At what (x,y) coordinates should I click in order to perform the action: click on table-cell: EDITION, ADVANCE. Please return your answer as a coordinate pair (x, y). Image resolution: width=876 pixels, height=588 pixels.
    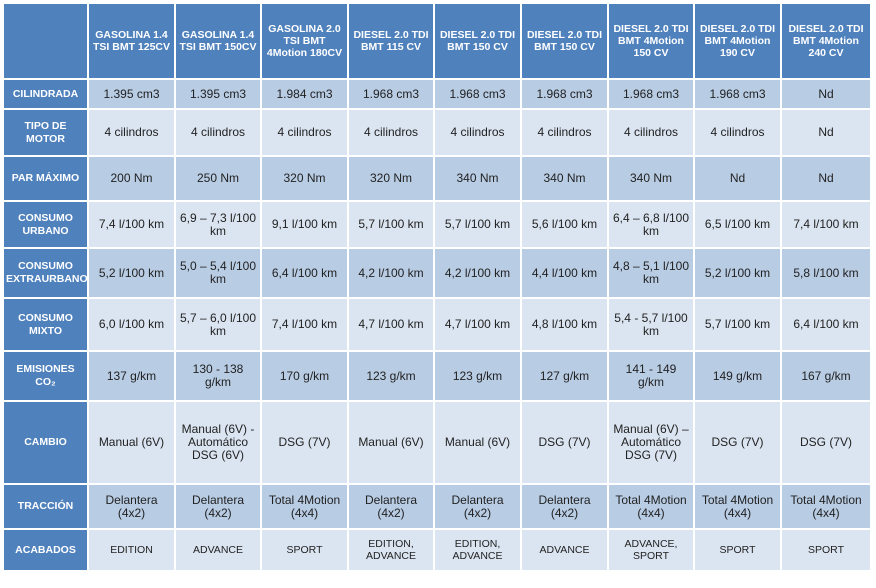
    Looking at the image, I should click on (391, 550).